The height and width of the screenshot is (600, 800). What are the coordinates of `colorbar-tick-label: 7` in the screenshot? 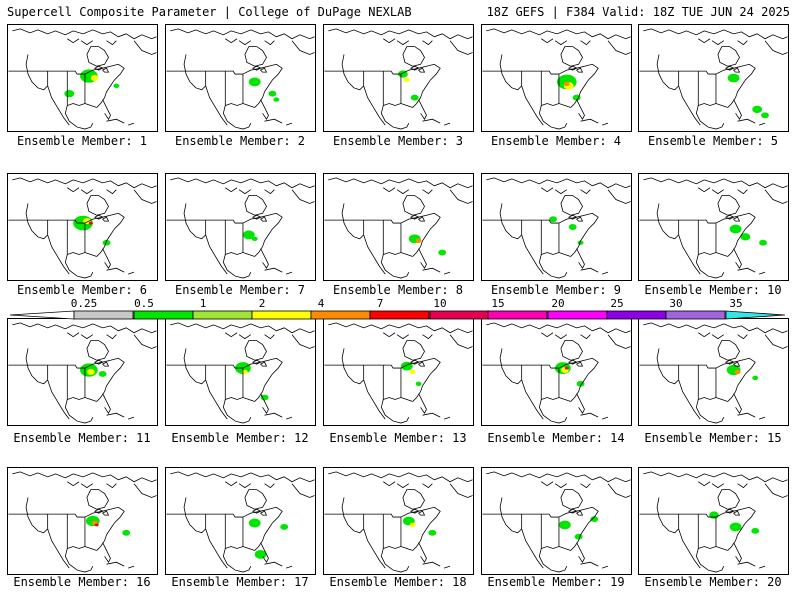 It's located at (380, 303).